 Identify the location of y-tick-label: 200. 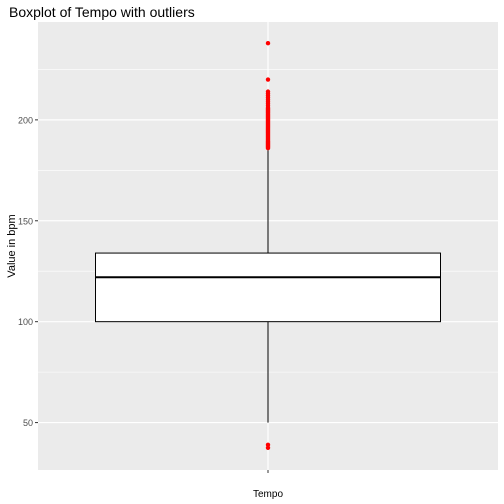
(25, 120).